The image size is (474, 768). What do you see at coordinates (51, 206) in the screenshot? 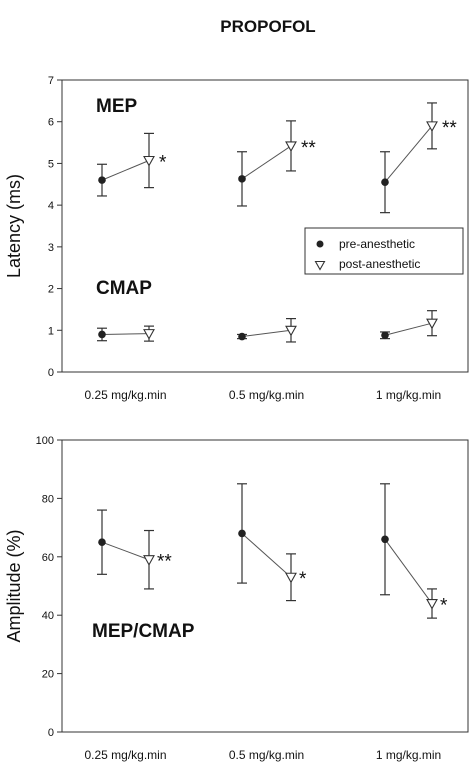
I see `latency-ytick-label: 4` at bounding box center [51, 206].